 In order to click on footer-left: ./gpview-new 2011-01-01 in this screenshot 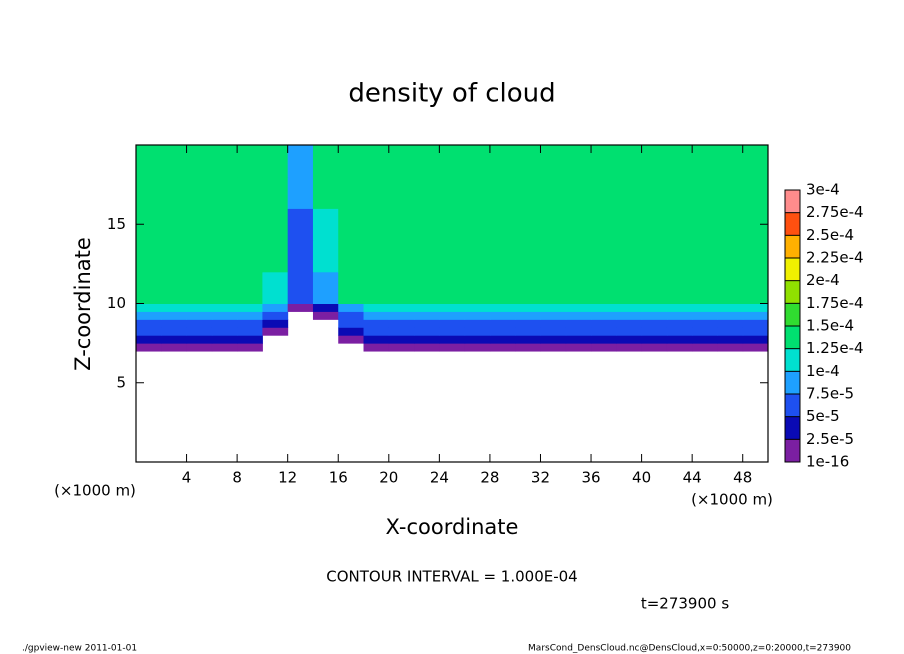, I will do `click(79, 649)`.